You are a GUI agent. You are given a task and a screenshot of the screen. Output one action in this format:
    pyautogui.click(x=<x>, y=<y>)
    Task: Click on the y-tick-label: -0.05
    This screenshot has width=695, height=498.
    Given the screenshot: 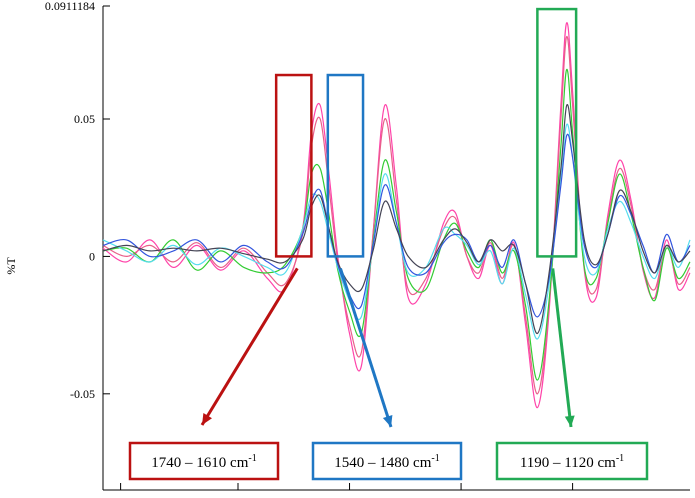 What is the action you would take?
    pyautogui.click(x=82, y=394)
    